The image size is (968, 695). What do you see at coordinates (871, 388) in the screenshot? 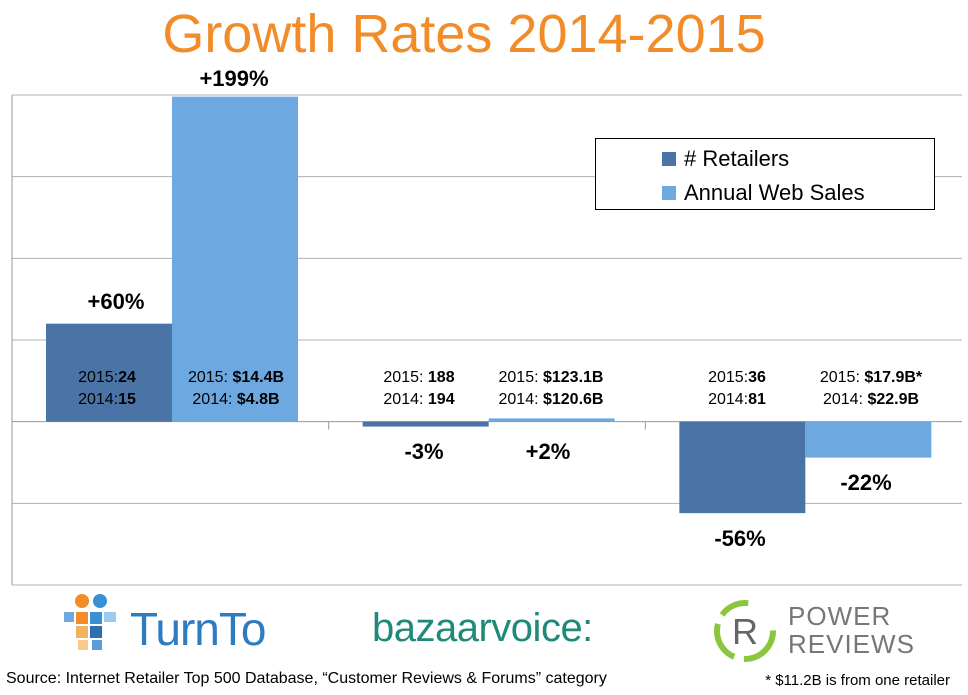
I see `value-label-powerreviews-web-sales: 2015: $17.9B* 2014: $22.9B` at bounding box center [871, 388].